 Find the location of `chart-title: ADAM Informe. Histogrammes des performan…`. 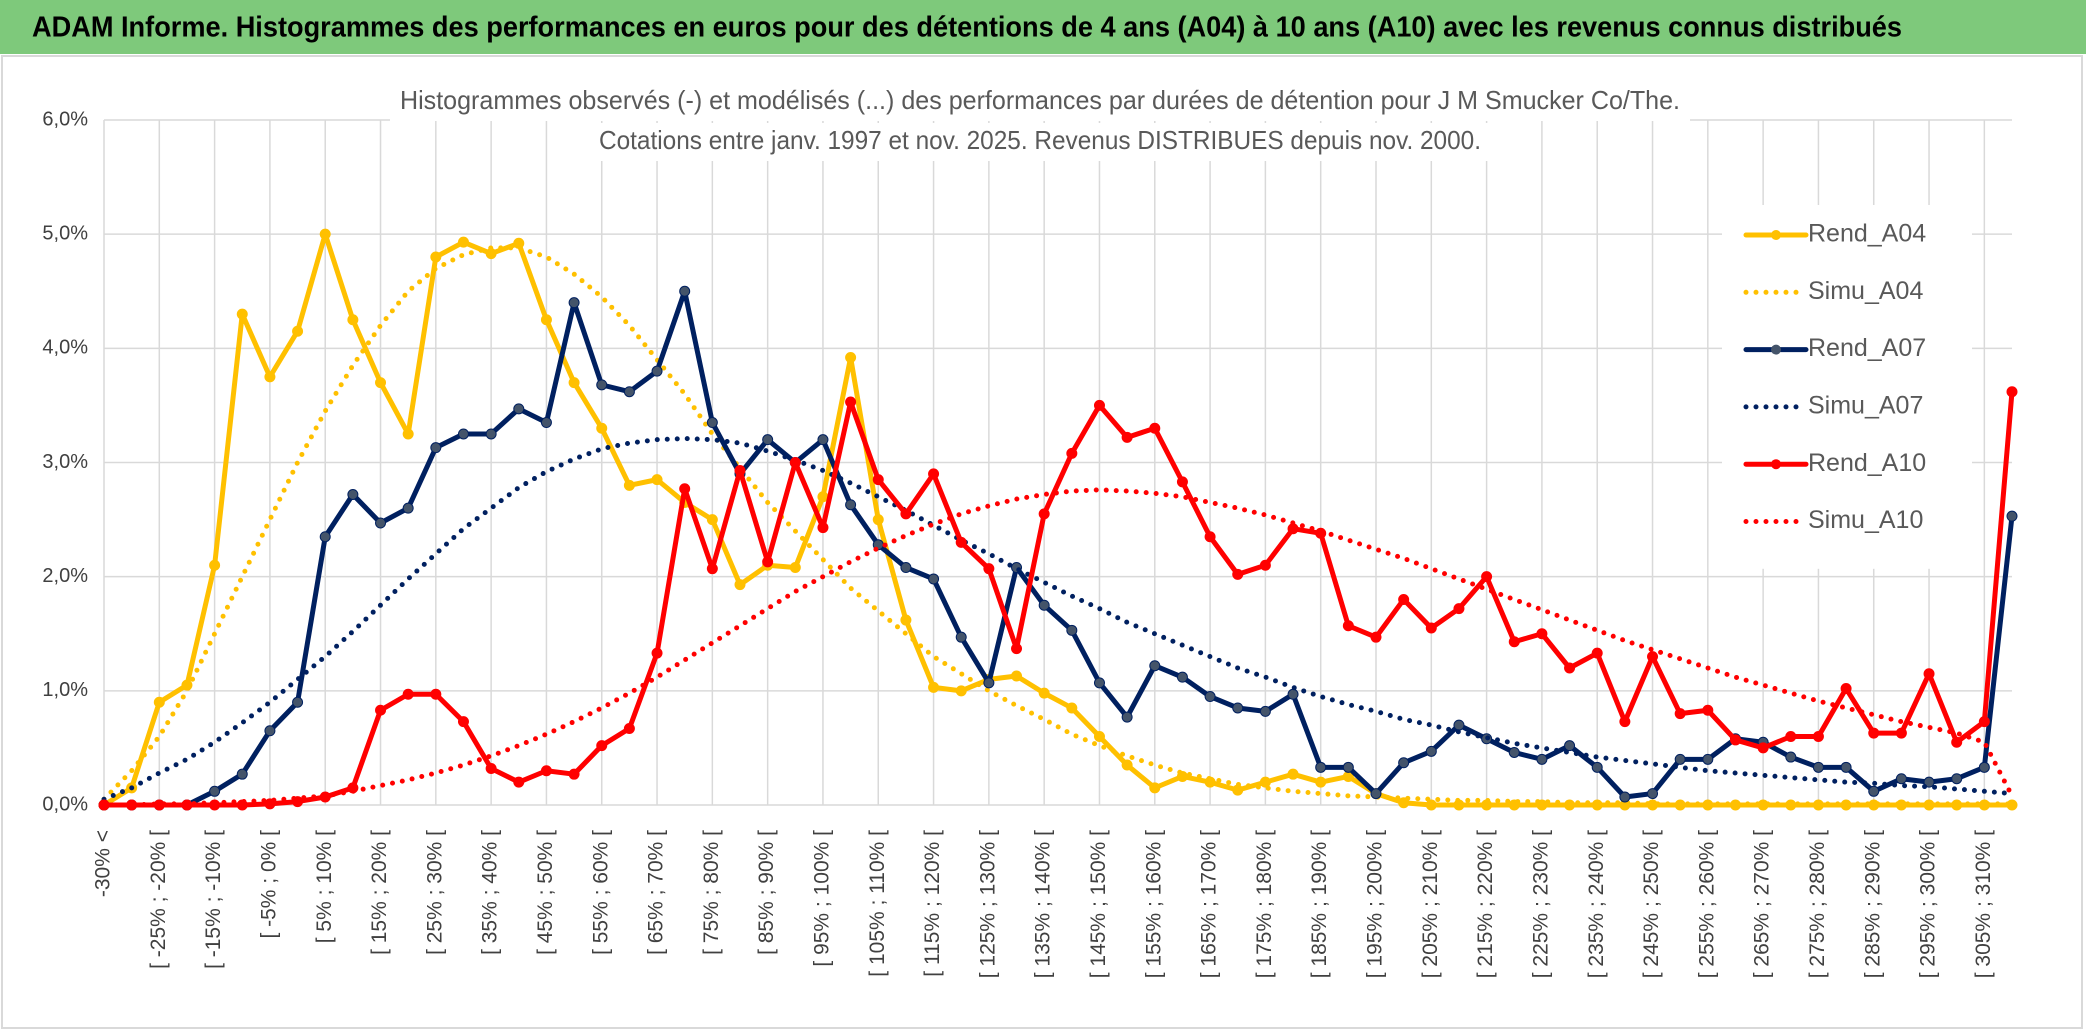

chart-title: ADAM Informe. Histogrammes des performan… is located at coordinates (967, 28).